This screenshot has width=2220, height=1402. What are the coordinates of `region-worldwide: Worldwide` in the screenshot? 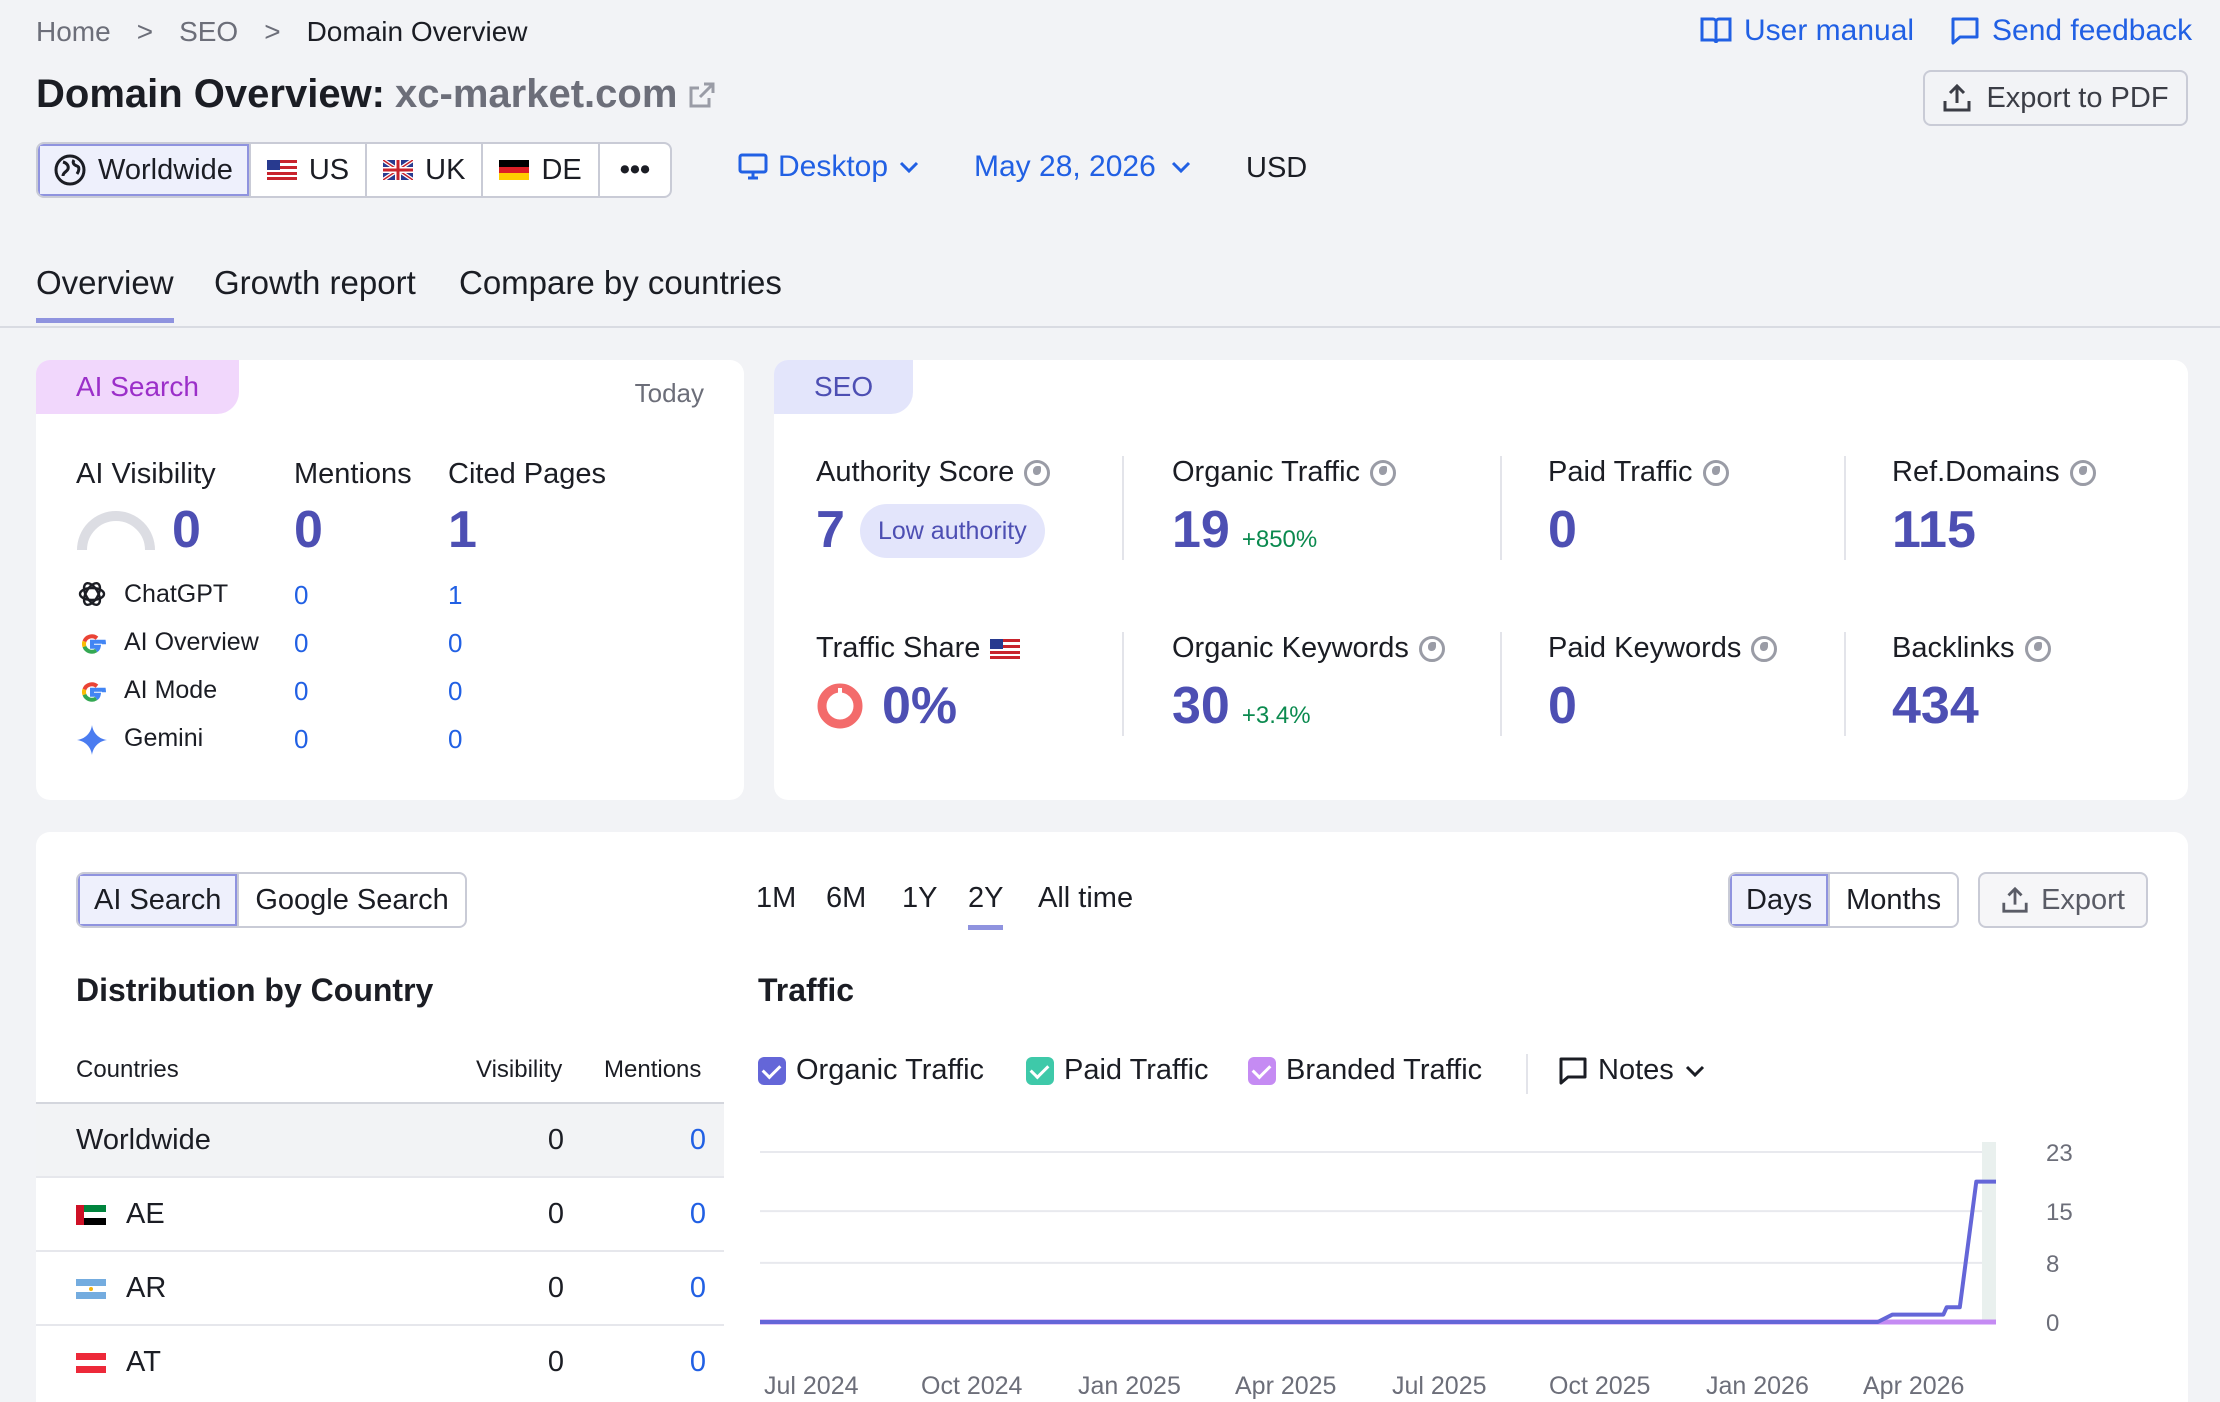 It's located at (143, 170).